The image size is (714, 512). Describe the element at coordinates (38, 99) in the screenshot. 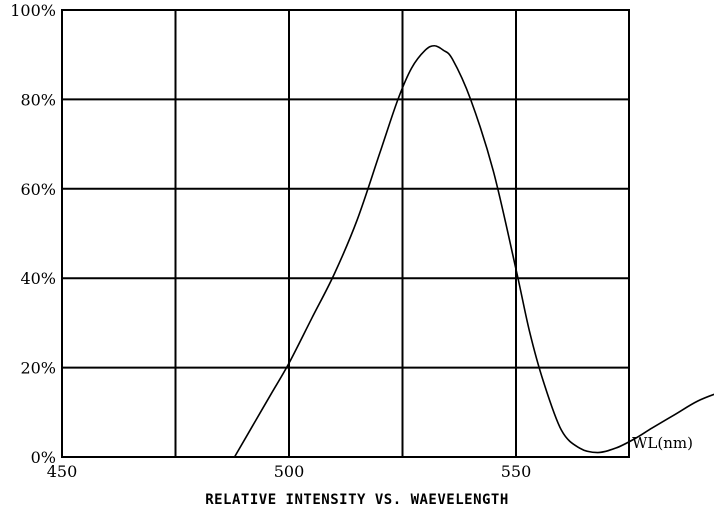

I see `y-tick-label: 80%` at that location.